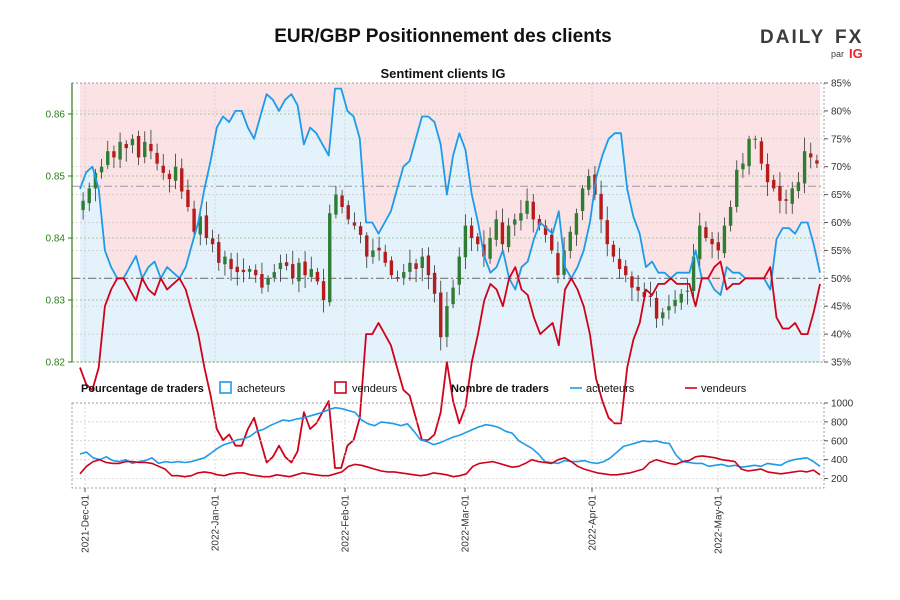 Image resolution: width=900 pixels, height=600 pixels. I want to click on logo-ig: IG, so click(856, 53).